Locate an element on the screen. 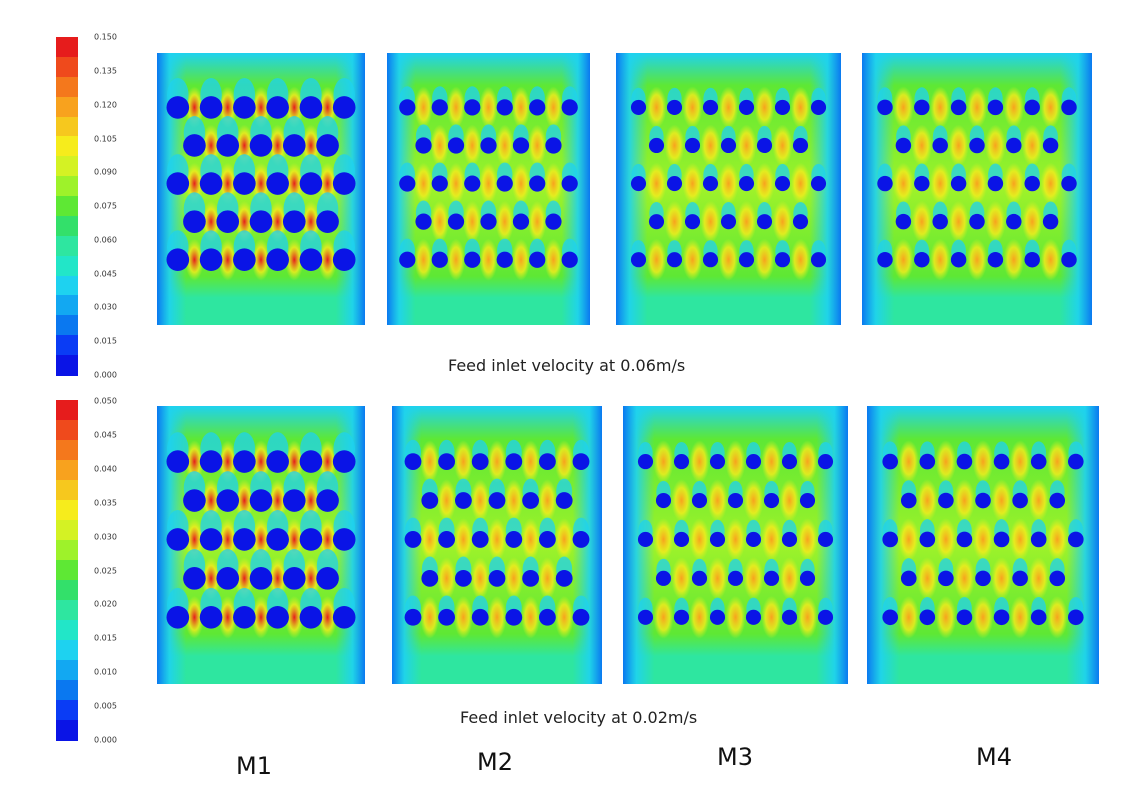 The width and height of the screenshot is (1143, 799). top-tick: 0.030 is located at coordinates (105, 307).